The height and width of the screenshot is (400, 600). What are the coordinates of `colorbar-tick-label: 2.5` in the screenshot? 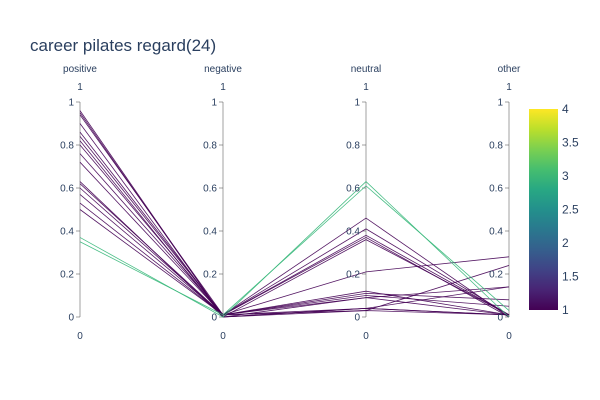 It's located at (570, 210).